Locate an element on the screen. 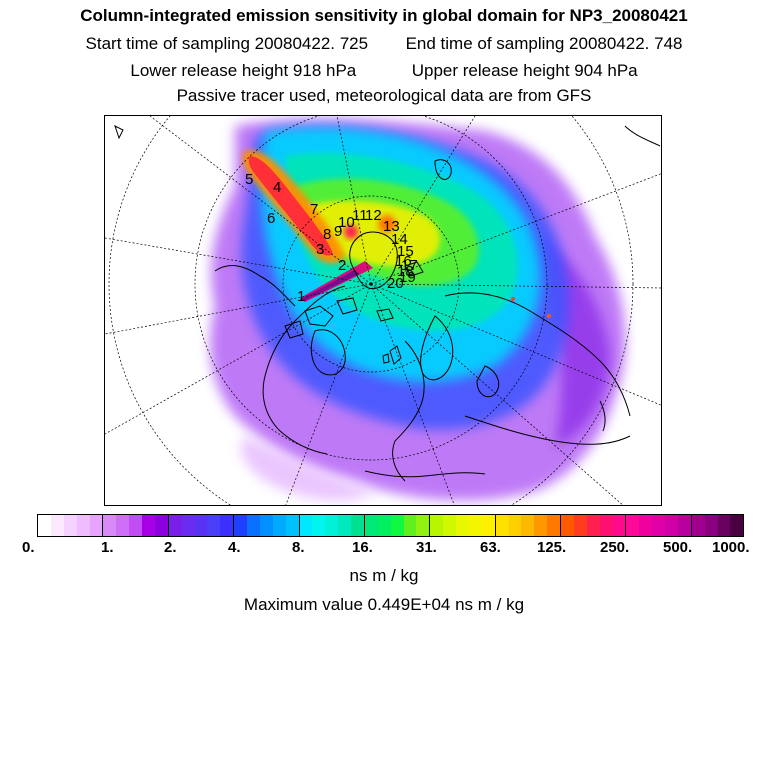  colorbar-unit: ns m / kg is located at coordinates (384, 575).